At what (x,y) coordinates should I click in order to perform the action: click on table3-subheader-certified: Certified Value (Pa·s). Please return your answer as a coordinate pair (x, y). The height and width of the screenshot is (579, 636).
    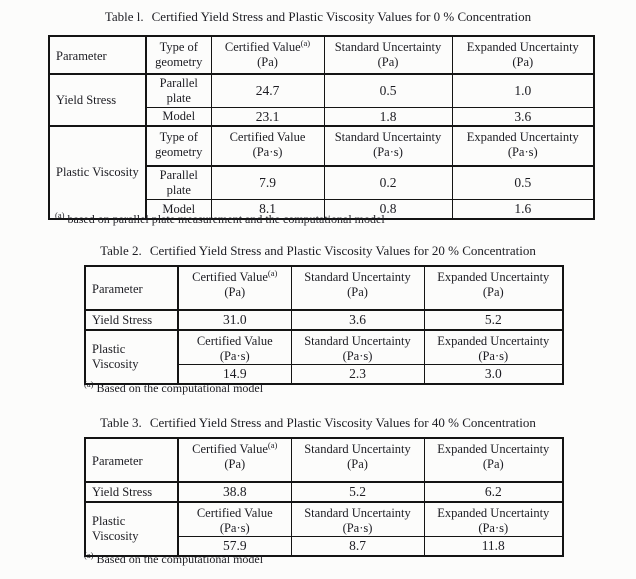
    Looking at the image, I should click on (234, 519).